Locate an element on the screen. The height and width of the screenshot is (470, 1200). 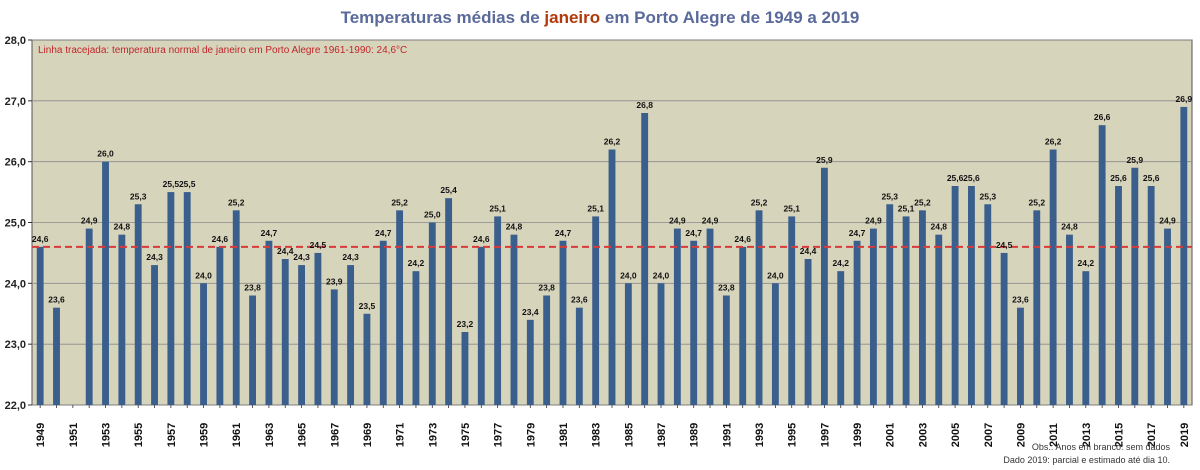
bar-value-label: 25,4 is located at coordinates (448, 190).